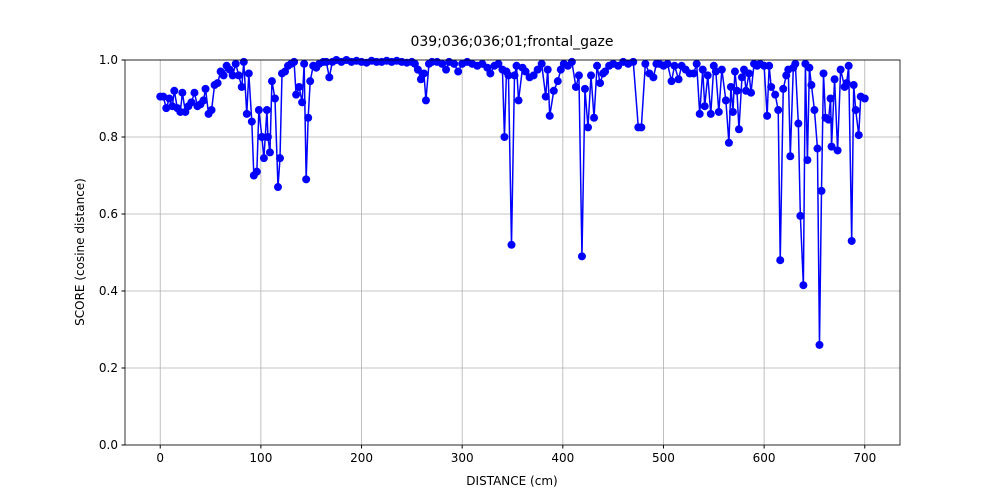 This screenshot has width=1000, height=500. Describe the element at coordinates (511, 481) in the screenshot. I see `x-axis-label: DISTANCE (cm)` at that location.